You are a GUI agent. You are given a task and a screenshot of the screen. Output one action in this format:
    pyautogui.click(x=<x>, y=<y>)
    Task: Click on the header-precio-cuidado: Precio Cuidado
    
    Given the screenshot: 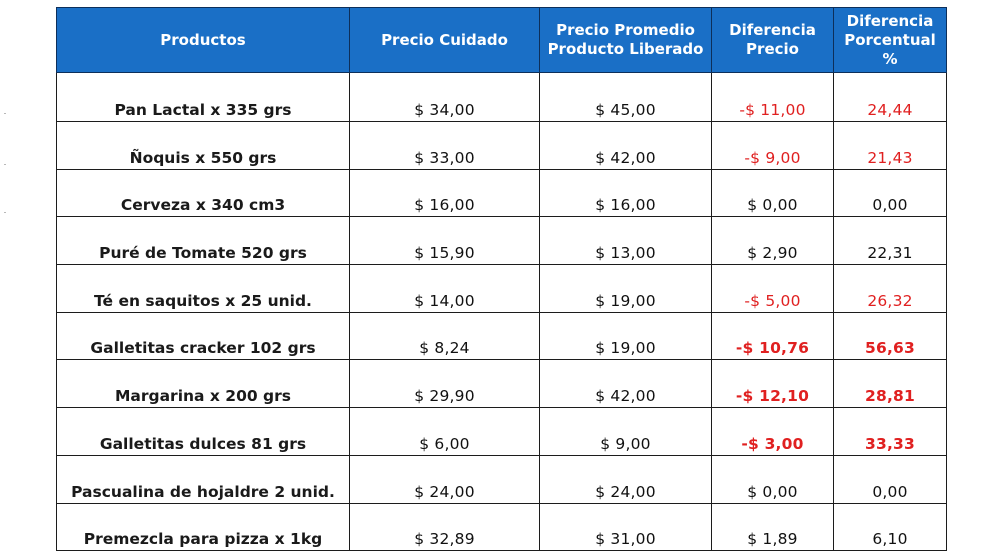 What is the action you would take?
    pyautogui.click(x=444, y=40)
    